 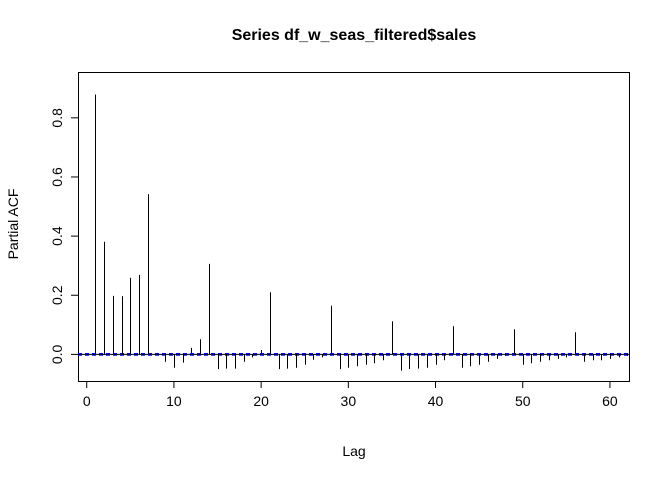 I want to click on x-tick-label: 30, so click(x=349, y=401).